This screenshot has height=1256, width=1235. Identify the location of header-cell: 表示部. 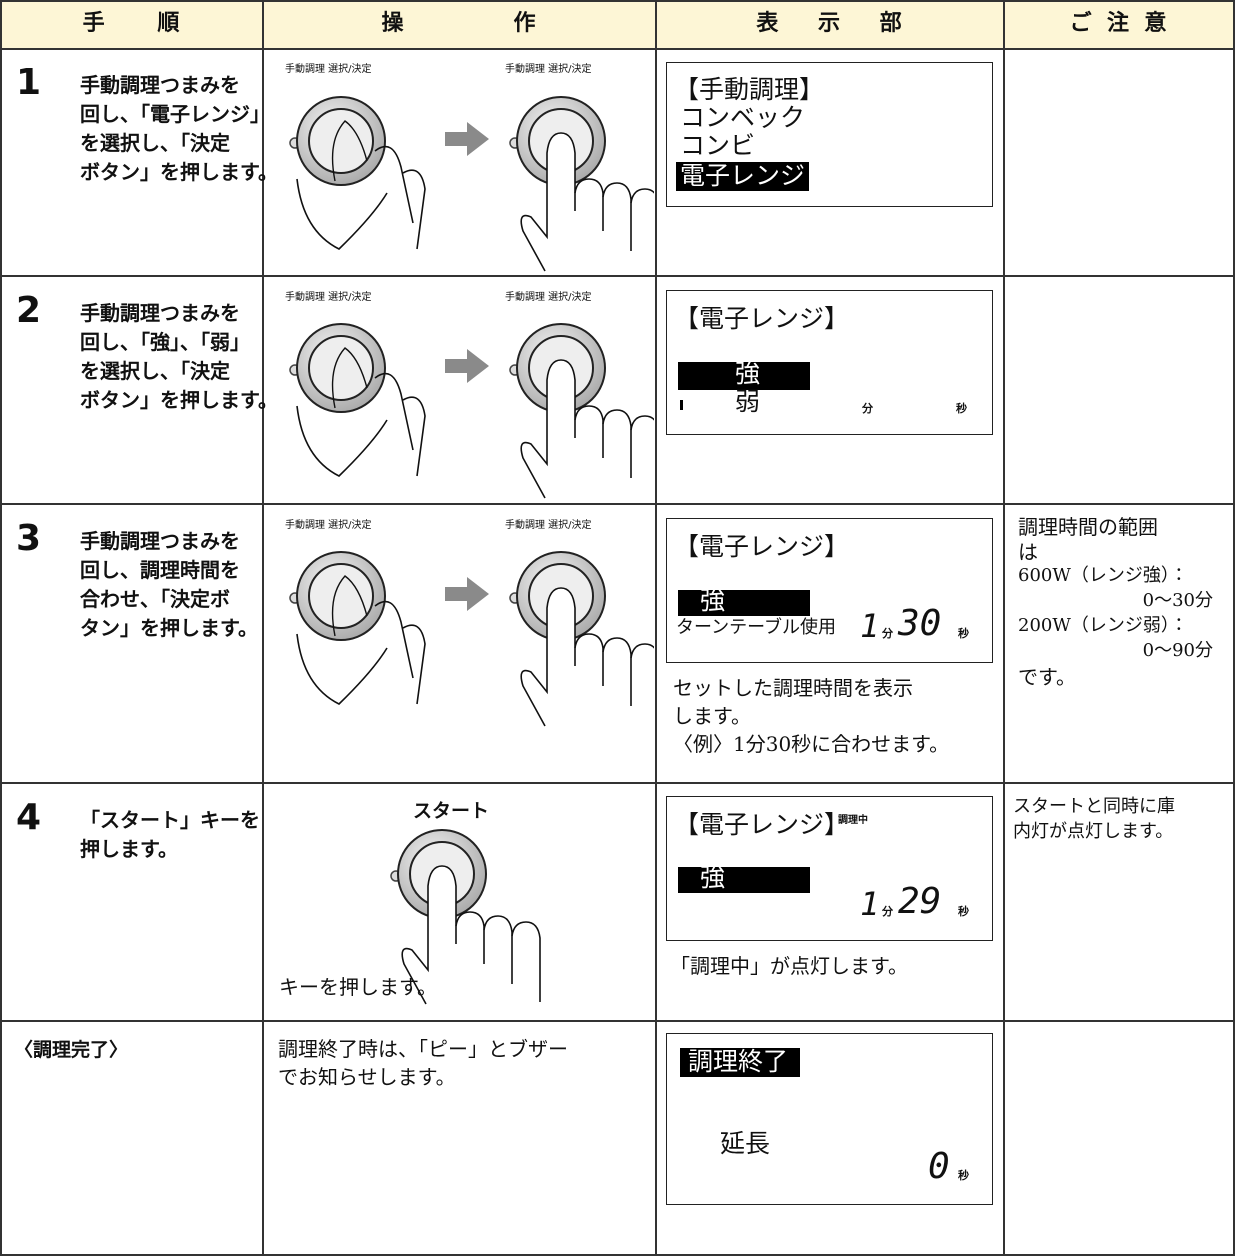
(849, 23).